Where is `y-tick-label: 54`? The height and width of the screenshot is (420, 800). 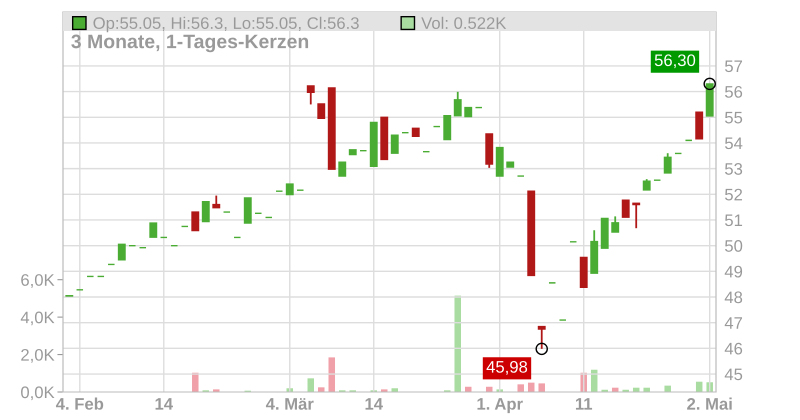 y-tick-label: 54 is located at coordinates (733, 144).